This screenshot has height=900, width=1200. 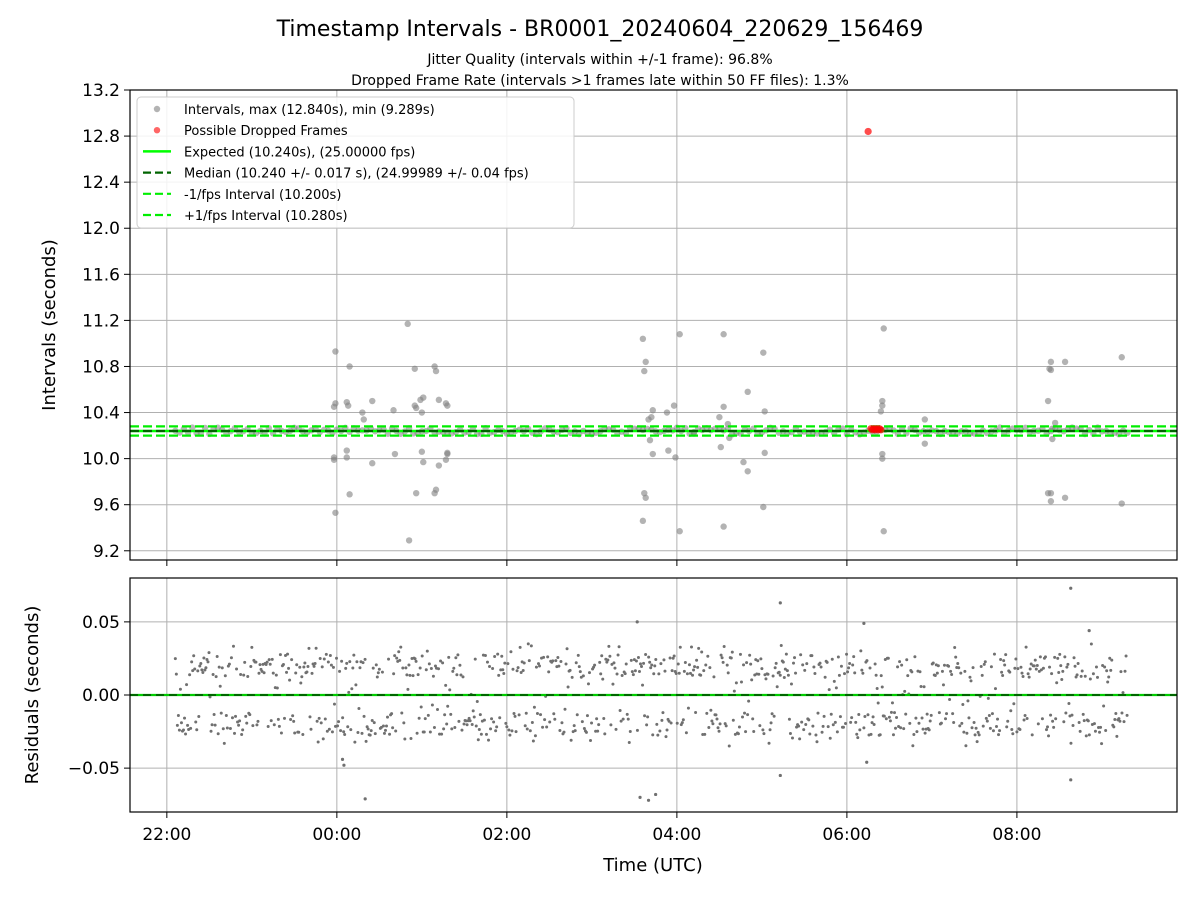 I want to click on residuals-y-tick-label: −0.05, so click(x=94, y=769).